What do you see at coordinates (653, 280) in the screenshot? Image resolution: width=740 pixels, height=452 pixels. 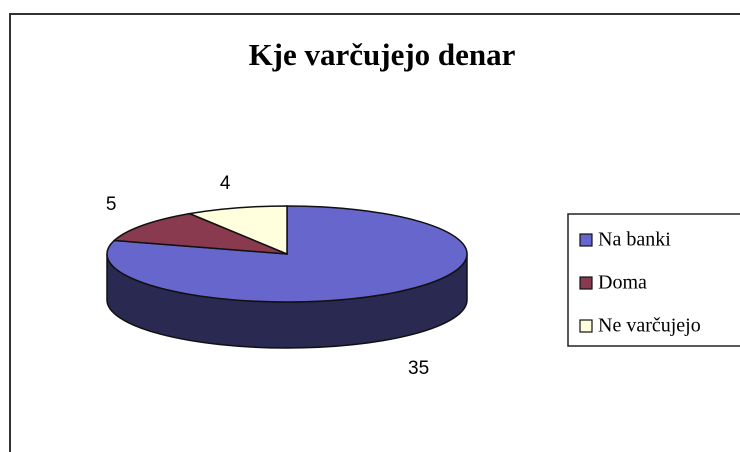 I see `legend` at bounding box center [653, 280].